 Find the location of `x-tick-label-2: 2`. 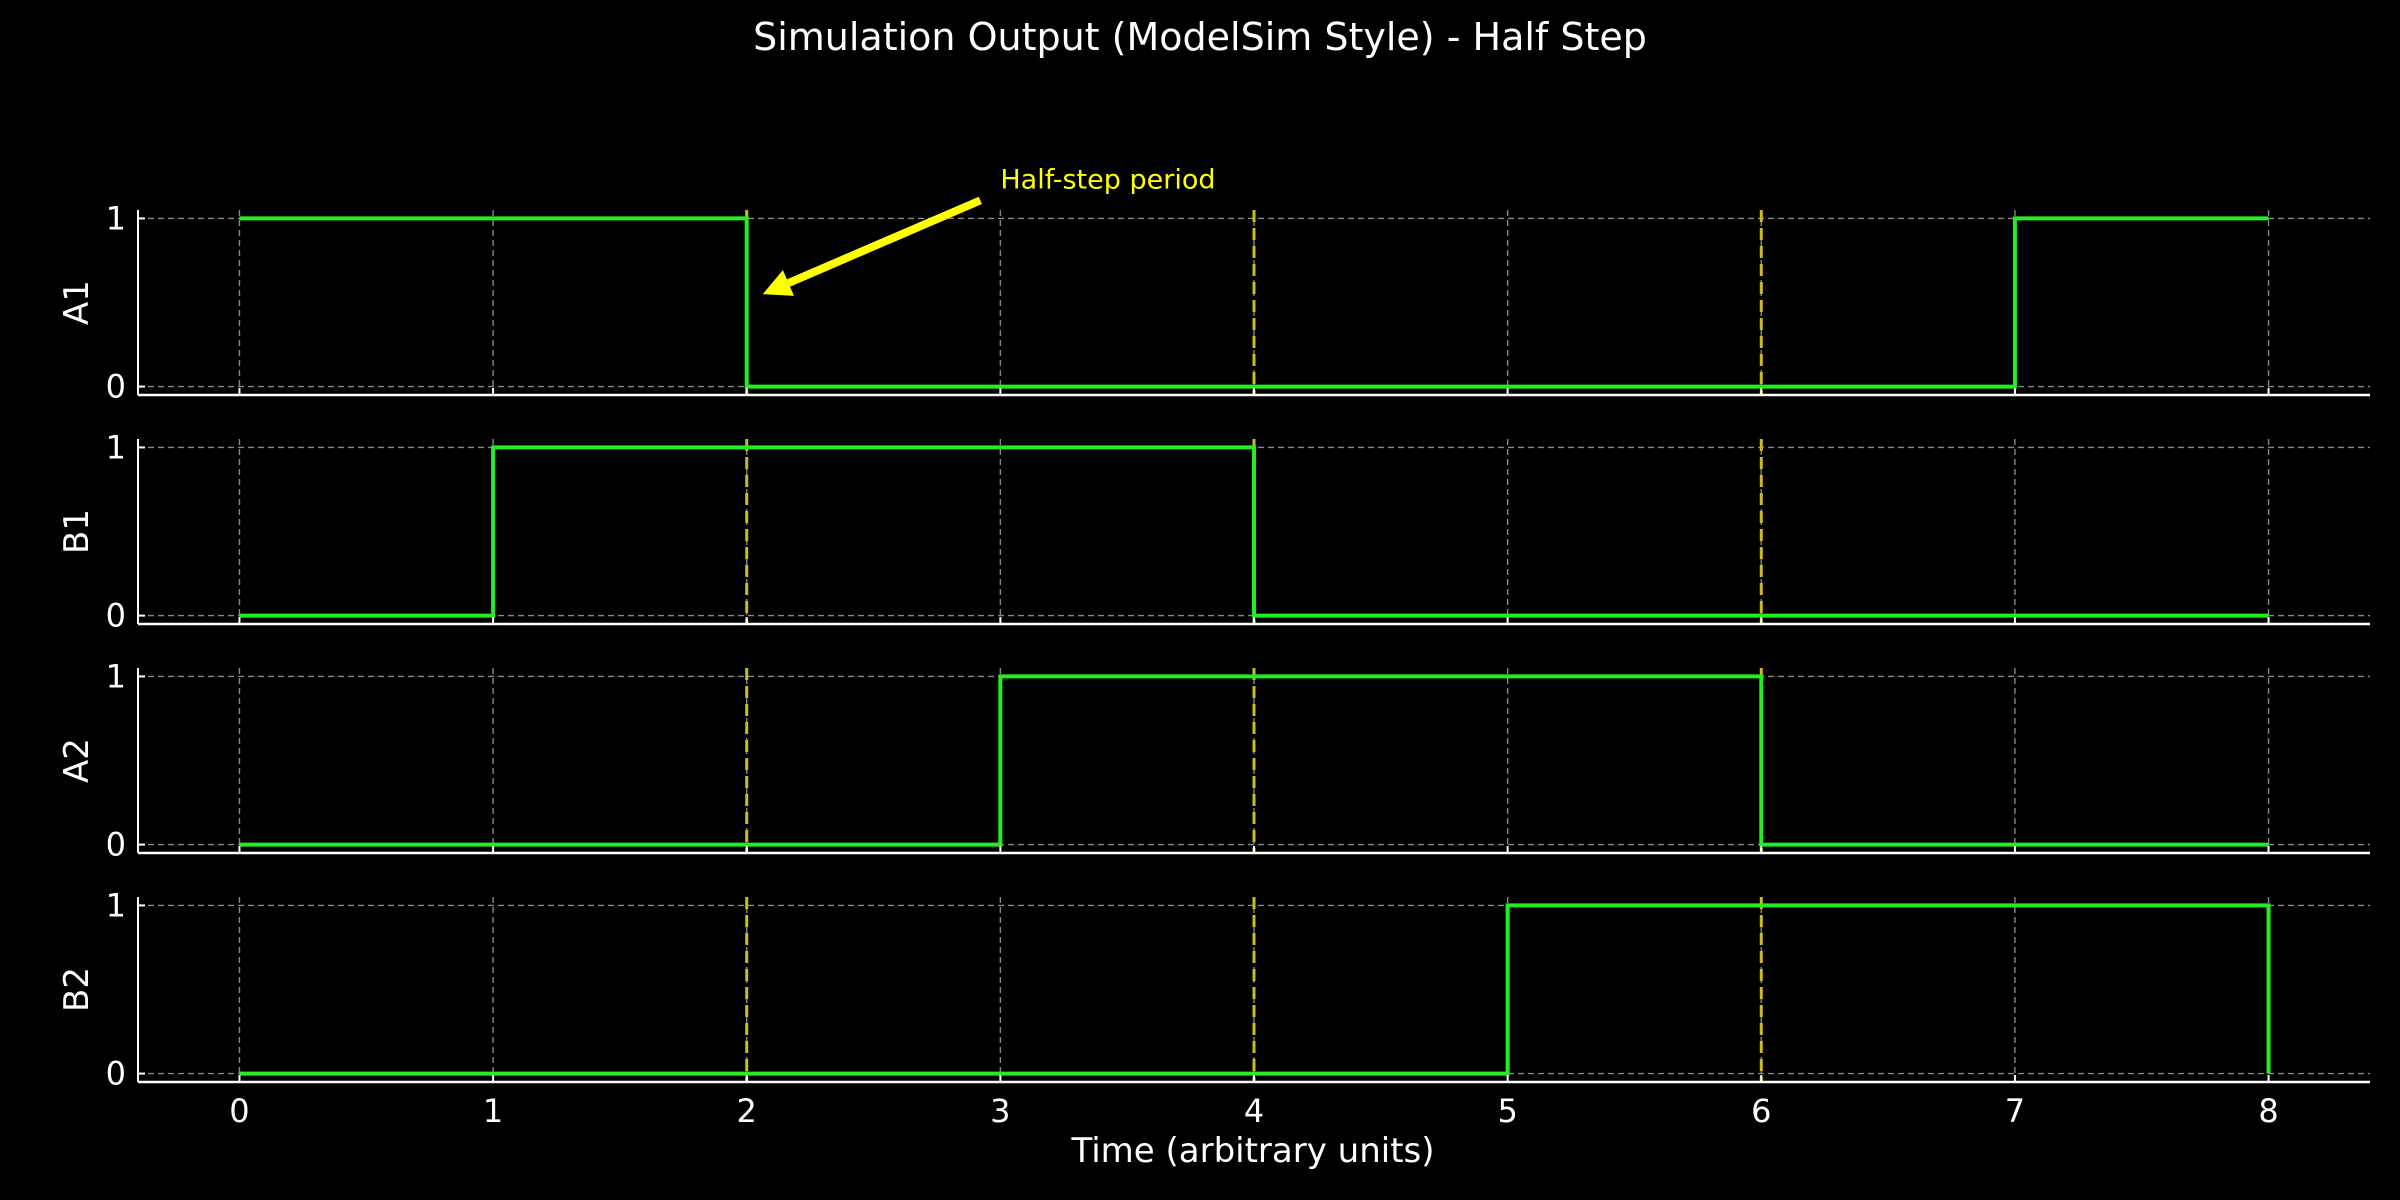

x-tick-label-2: 2 is located at coordinates (747, 1111).